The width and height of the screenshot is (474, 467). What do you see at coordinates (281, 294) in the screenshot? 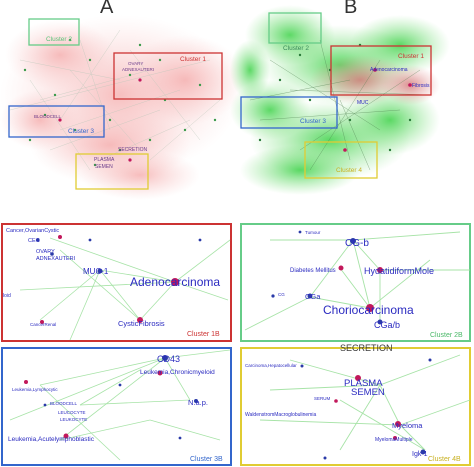
I see `cluster-2b-node-cg: CG` at bounding box center [281, 294].